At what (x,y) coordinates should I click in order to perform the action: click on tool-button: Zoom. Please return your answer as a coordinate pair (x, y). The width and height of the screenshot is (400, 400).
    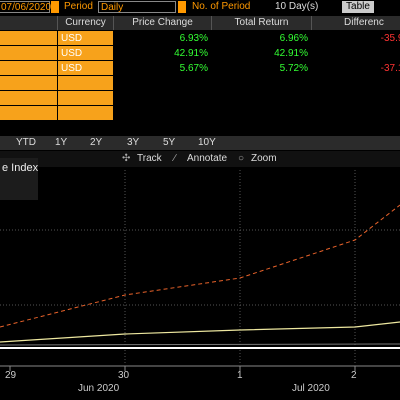
    Looking at the image, I should click on (264, 158).